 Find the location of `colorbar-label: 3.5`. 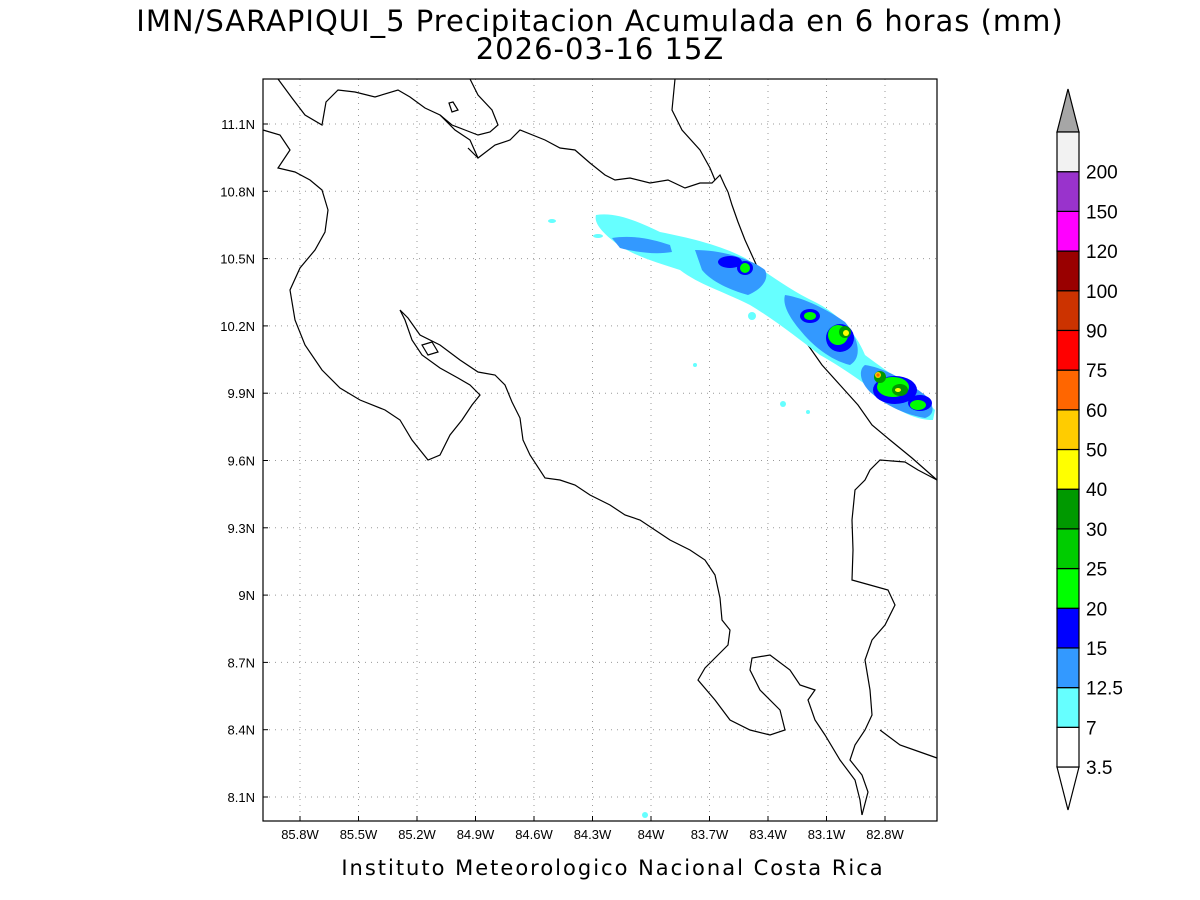

colorbar-label: 3.5 is located at coordinates (1099, 768).